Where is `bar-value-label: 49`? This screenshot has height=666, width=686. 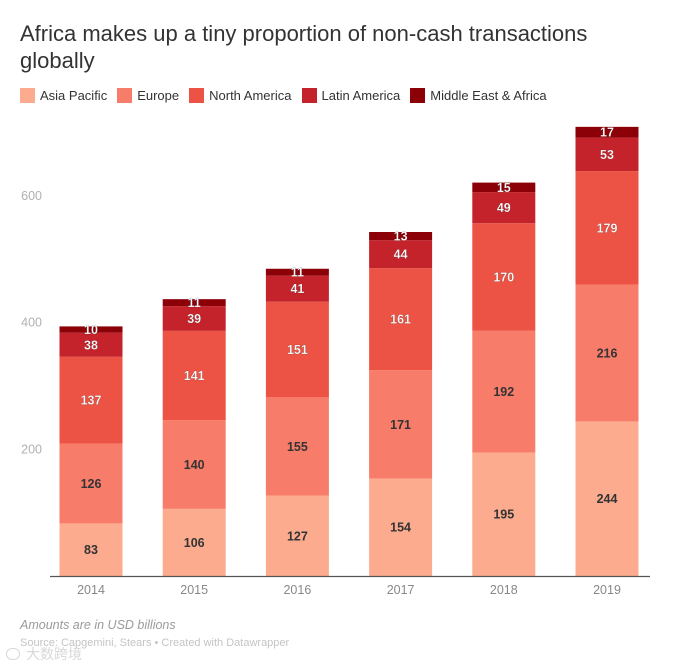
bar-value-label: 49 is located at coordinates (504, 208).